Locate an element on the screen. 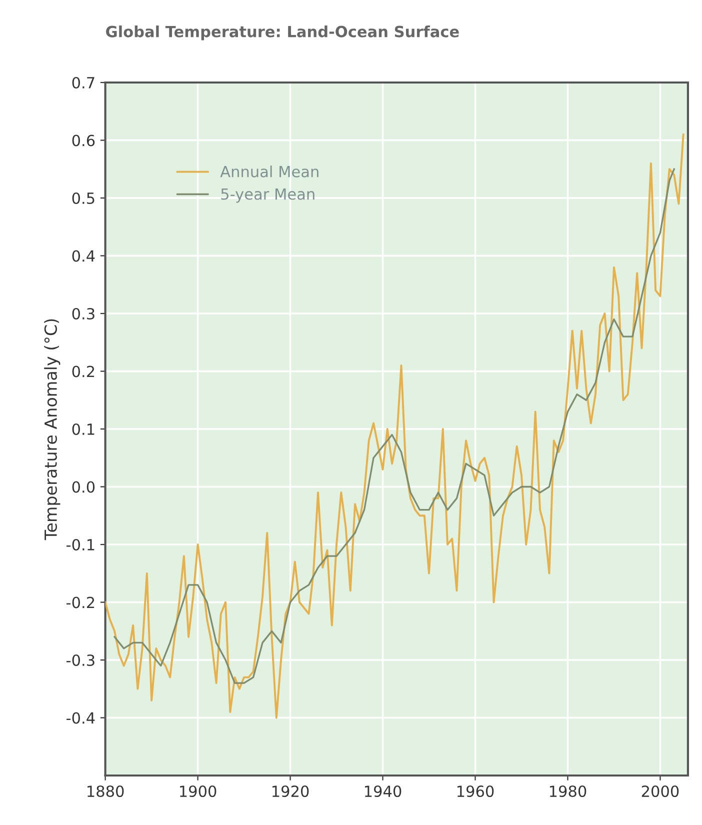  x-tick-label: 1900 is located at coordinates (198, 791).